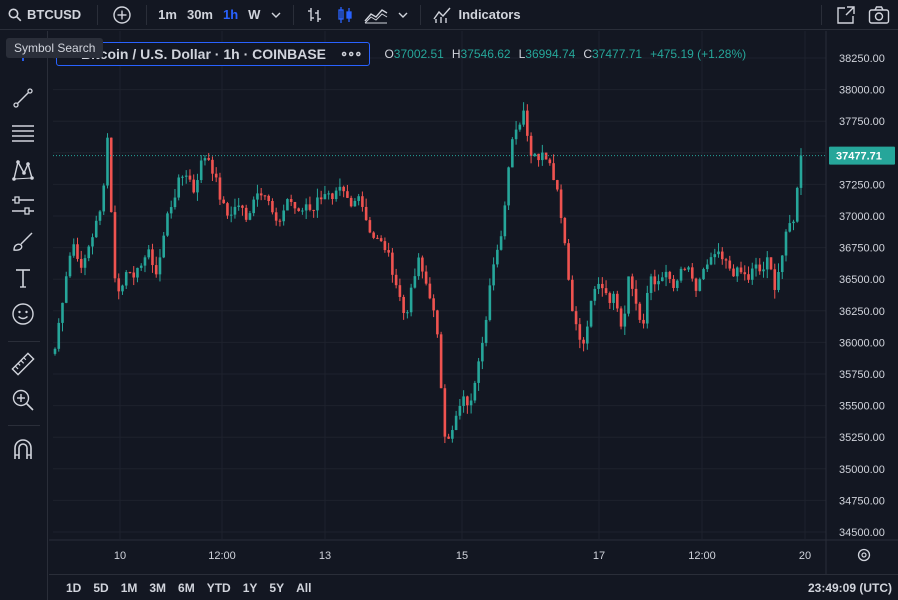 The height and width of the screenshot is (600, 898). Describe the element at coordinates (218, 587) in the screenshot. I see `range-ytd: YTD` at that location.